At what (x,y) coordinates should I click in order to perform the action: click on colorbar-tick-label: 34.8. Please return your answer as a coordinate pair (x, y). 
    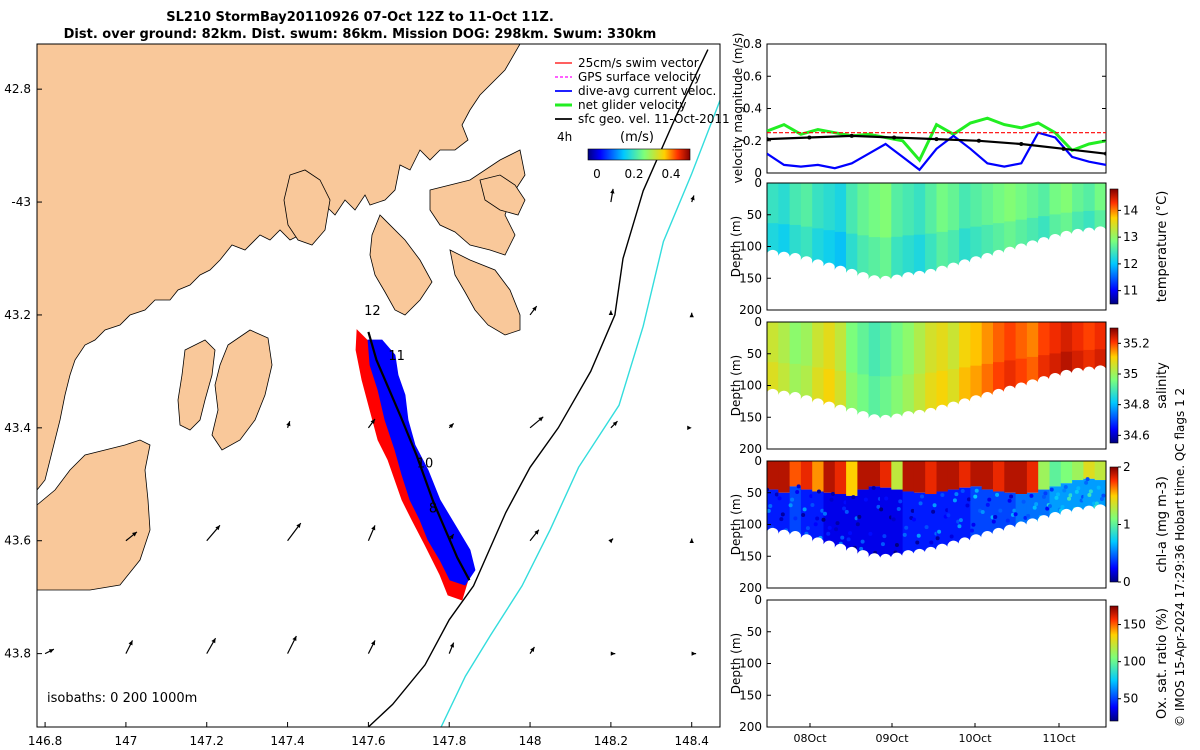
    Looking at the image, I should click on (1136, 405).